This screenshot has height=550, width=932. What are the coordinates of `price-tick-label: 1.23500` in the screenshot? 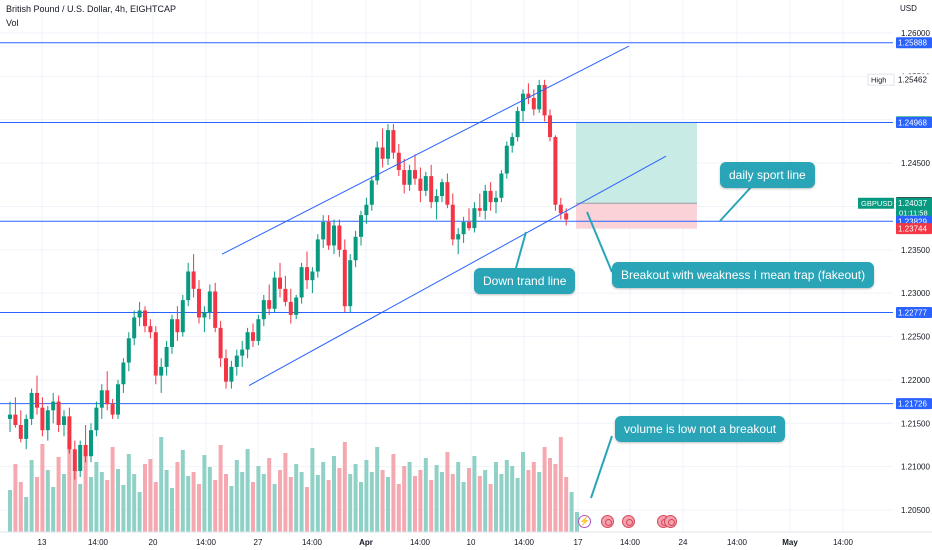 It's located at (915, 250).